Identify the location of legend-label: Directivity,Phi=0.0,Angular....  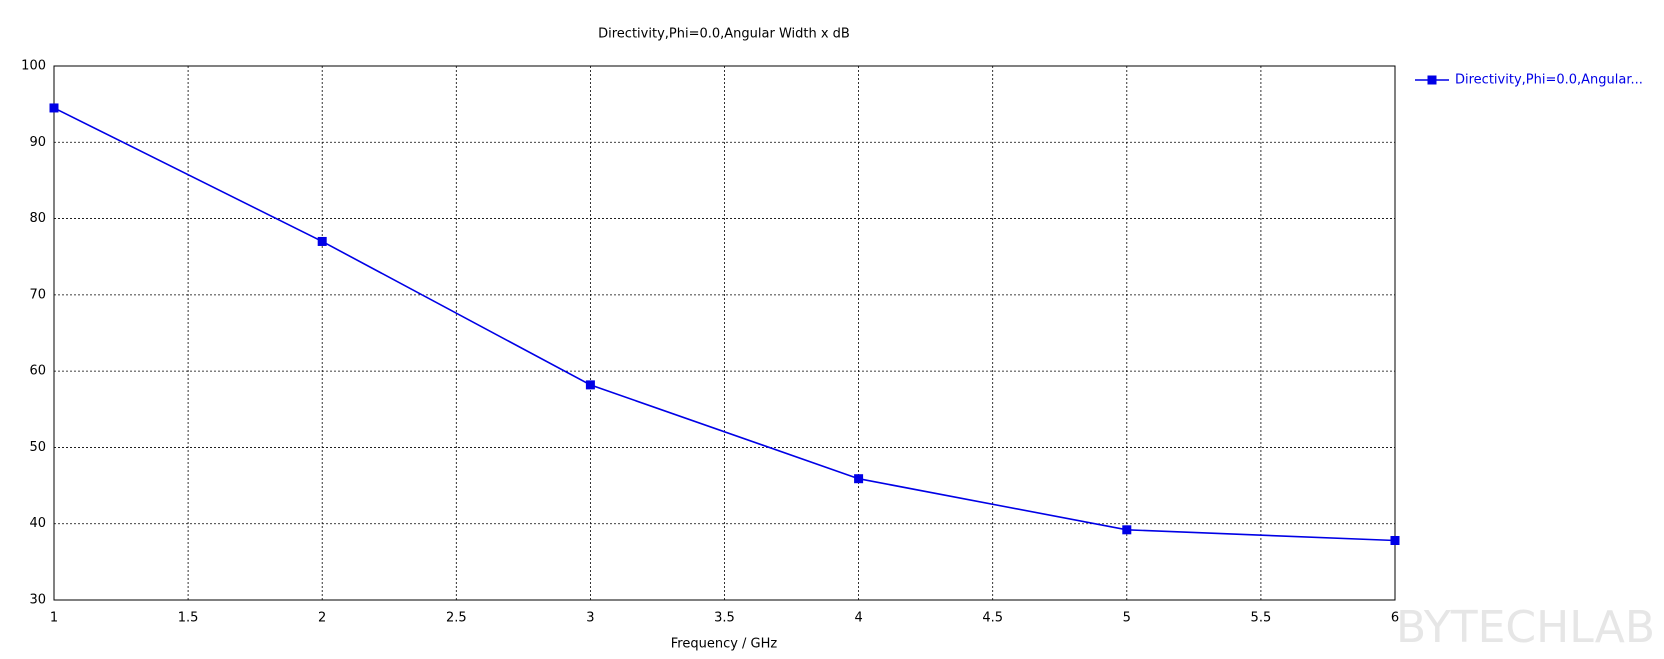
(1549, 80).